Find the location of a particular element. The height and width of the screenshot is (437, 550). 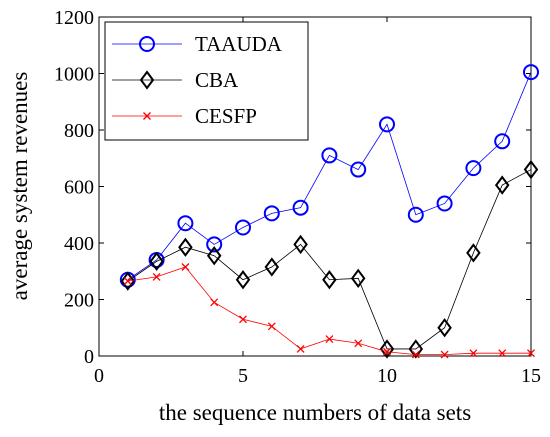

legend-box is located at coordinates (206, 81).